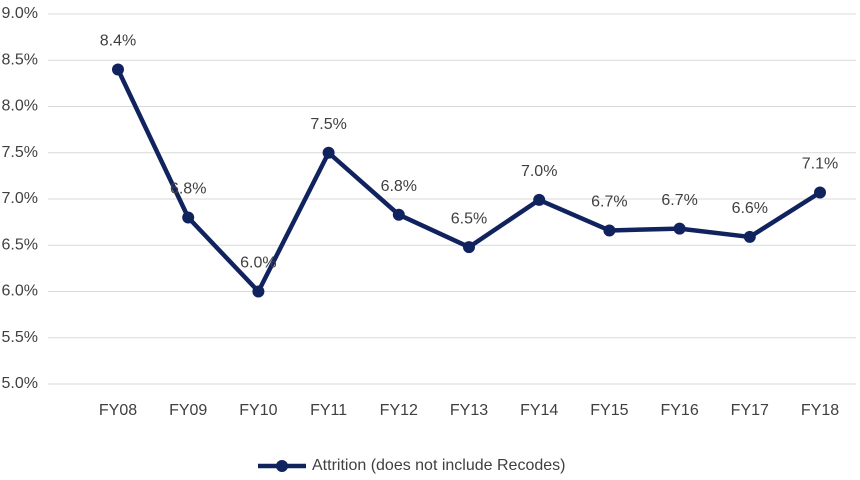  What do you see at coordinates (118, 41) in the screenshot?
I see `data-label: 8.4%` at bounding box center [118, 41].